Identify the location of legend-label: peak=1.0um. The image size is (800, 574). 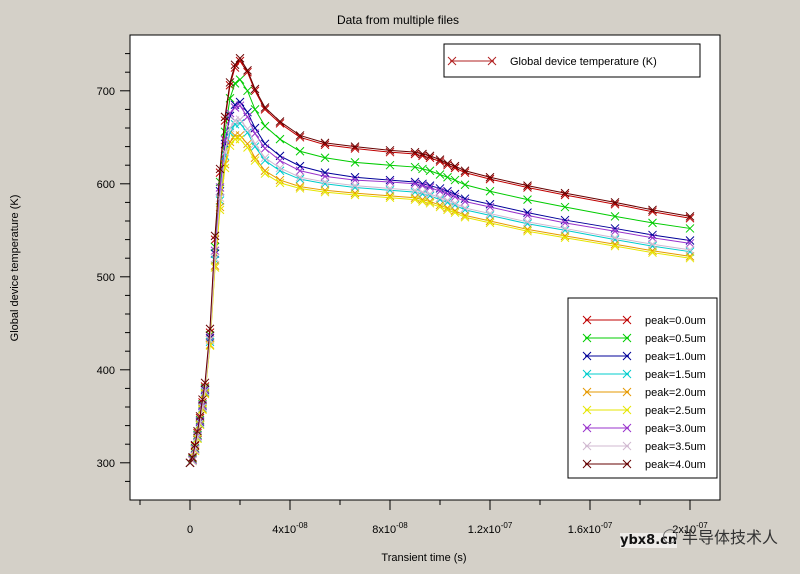
(675, 357).